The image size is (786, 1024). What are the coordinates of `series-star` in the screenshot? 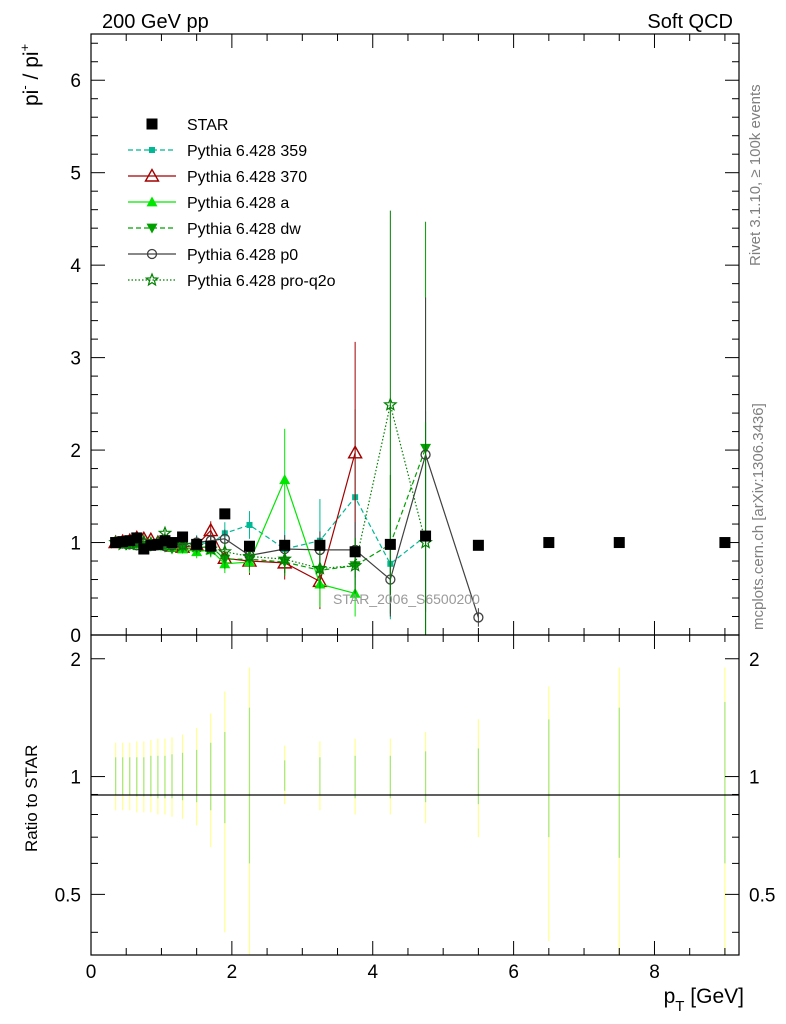 It's located at (420, 533).